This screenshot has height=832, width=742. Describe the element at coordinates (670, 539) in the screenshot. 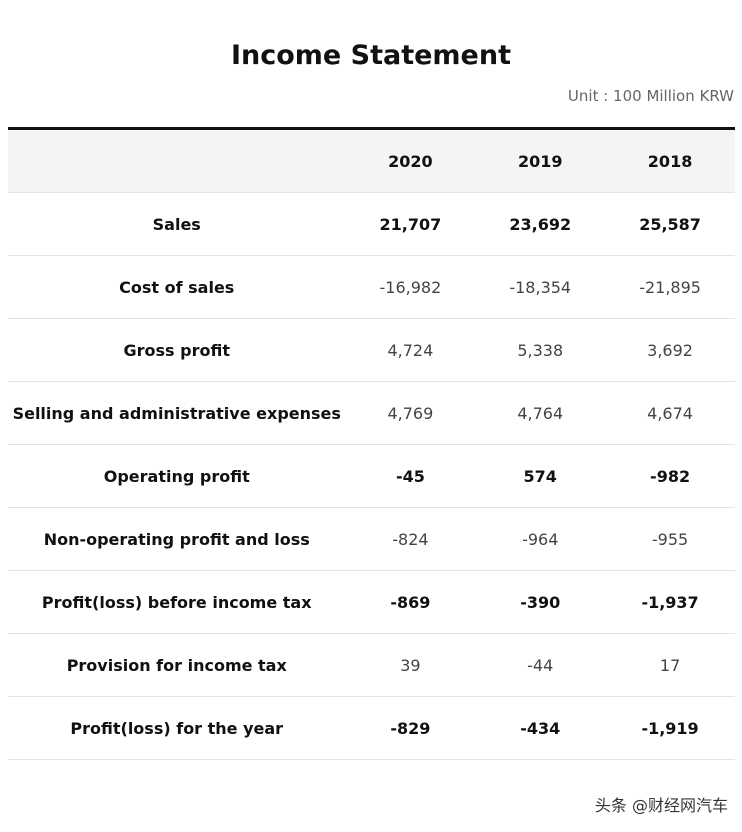

I see `value-cell: -955` at that location.